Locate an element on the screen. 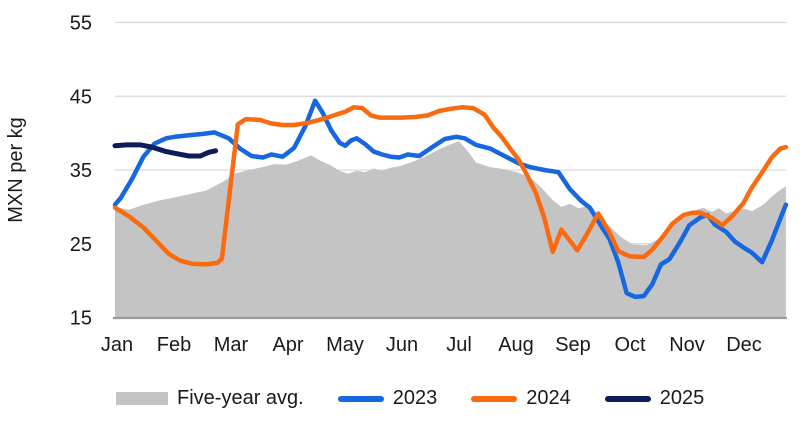 This screenshot has width=810, height=432. x-tick-label-oct: Oct is located at coordinates (630, 345).